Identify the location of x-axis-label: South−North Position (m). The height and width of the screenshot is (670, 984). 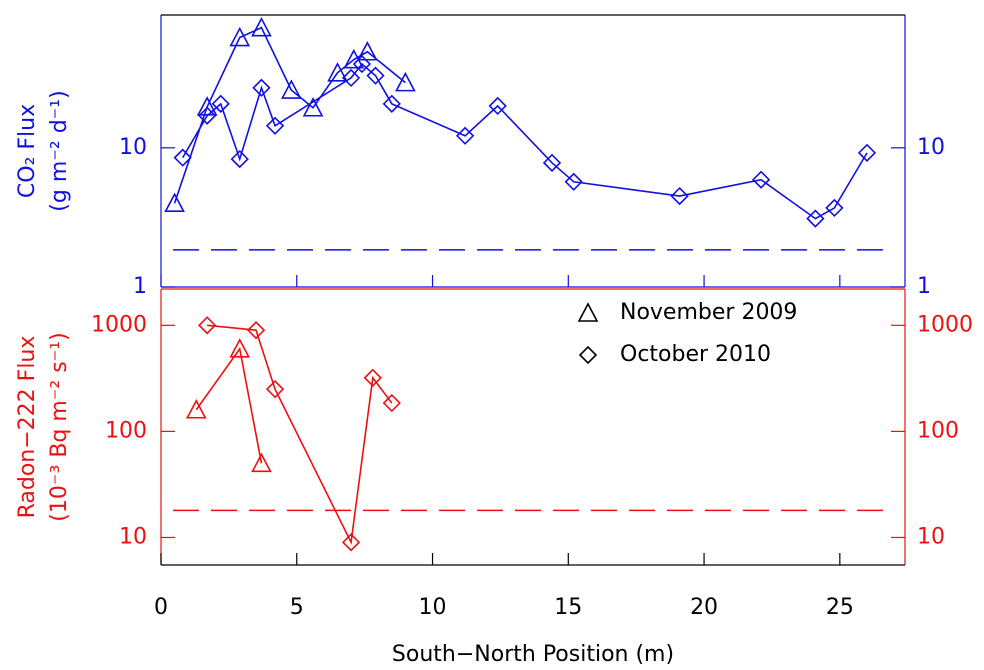
(533, 654).